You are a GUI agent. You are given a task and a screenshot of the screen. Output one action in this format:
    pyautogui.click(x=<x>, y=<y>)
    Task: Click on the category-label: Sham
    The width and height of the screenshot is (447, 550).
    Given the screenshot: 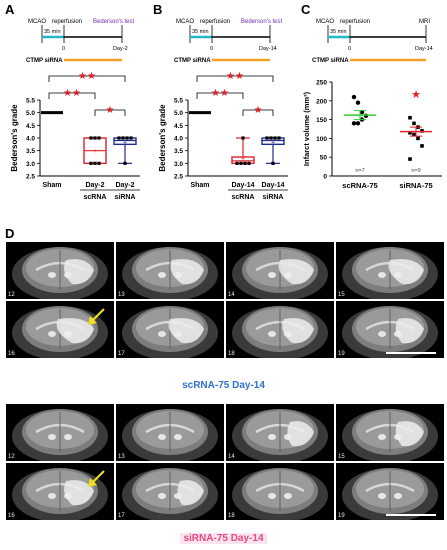 What is the action you would take?
    pyautogui.click(x=51, y=185)
    